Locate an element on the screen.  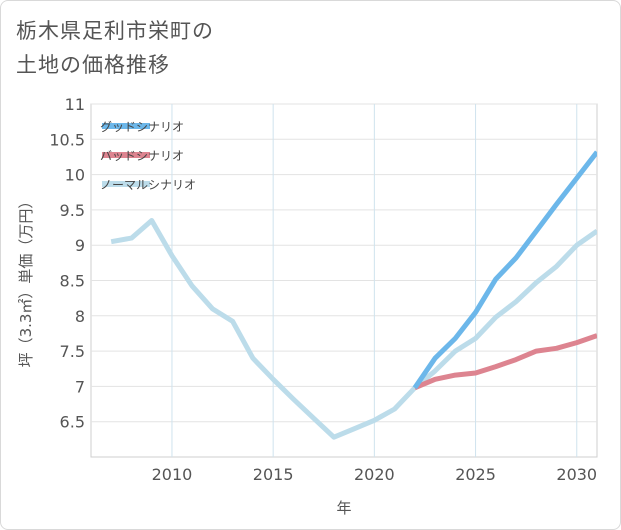
y-tick-label: 10 is located at coordinates (75, 175).